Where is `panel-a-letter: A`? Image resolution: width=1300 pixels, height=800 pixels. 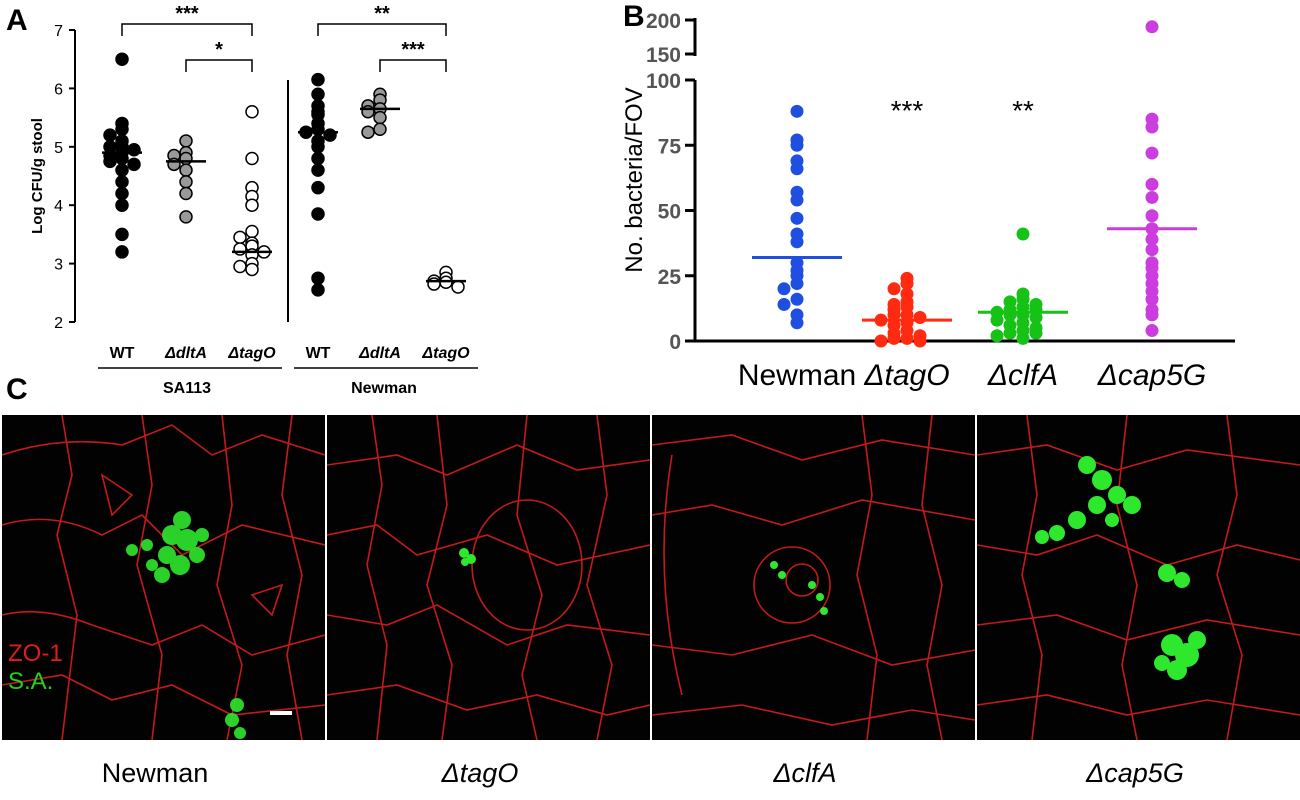 panel-a-letter: A is located at coordinates (17, 20).